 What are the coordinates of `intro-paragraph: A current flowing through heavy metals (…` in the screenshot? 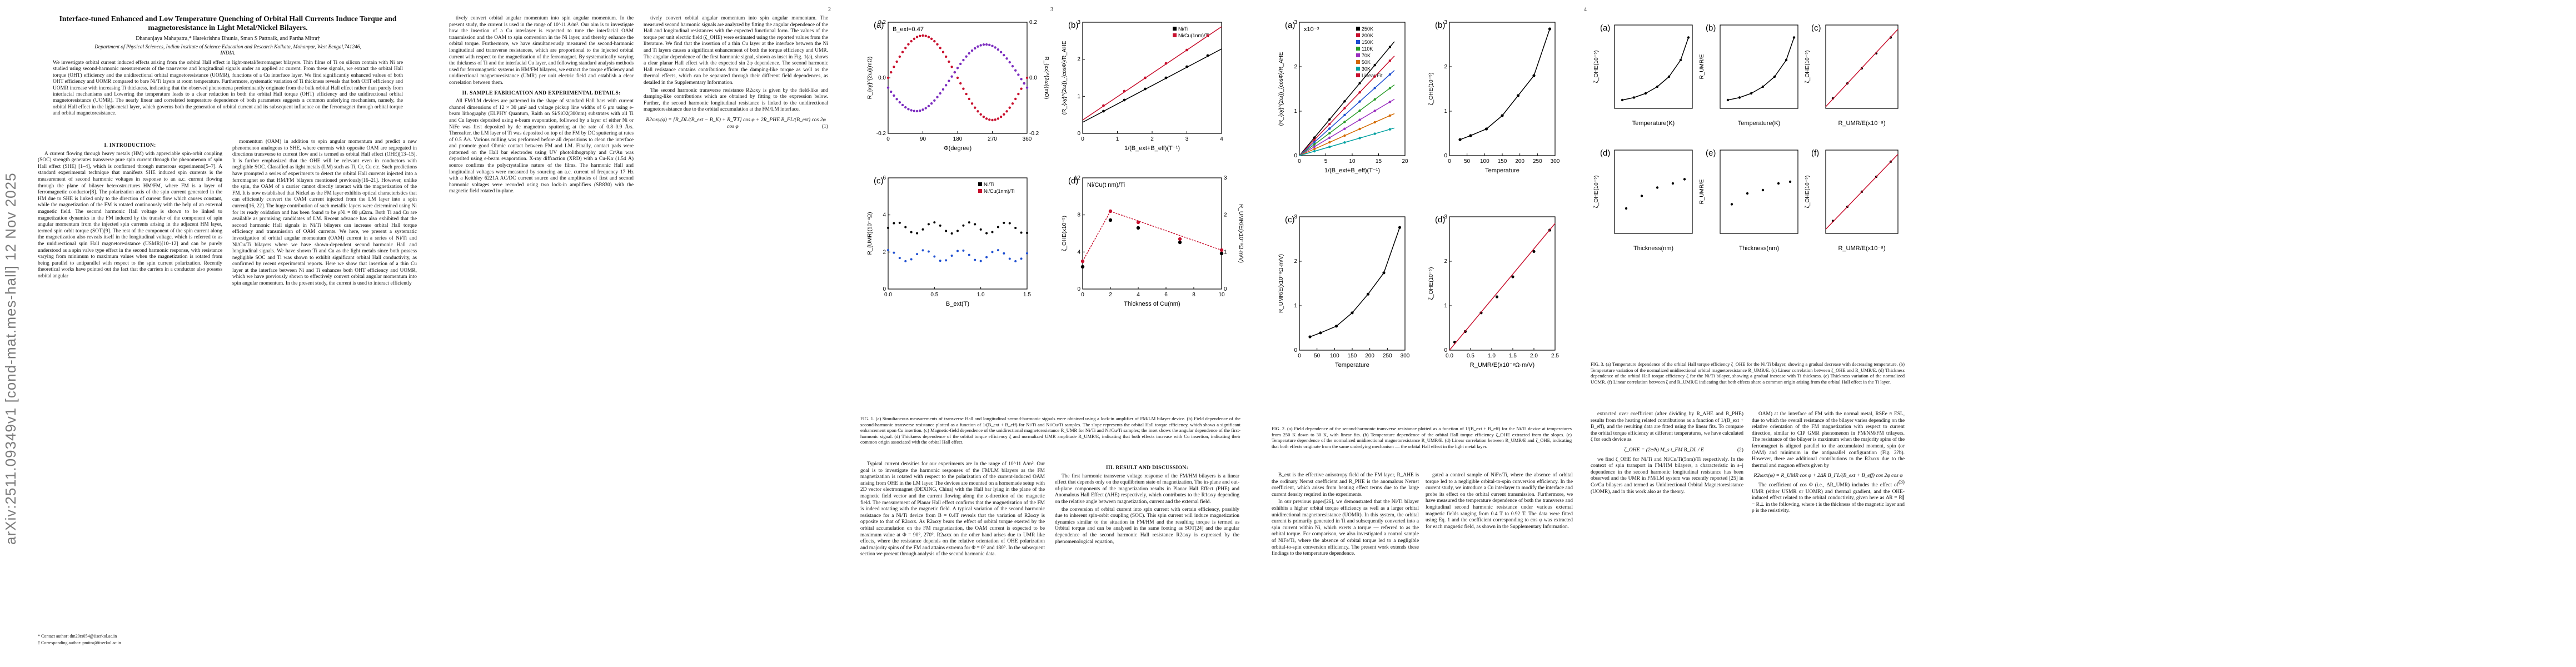 It's located at (130, 215).